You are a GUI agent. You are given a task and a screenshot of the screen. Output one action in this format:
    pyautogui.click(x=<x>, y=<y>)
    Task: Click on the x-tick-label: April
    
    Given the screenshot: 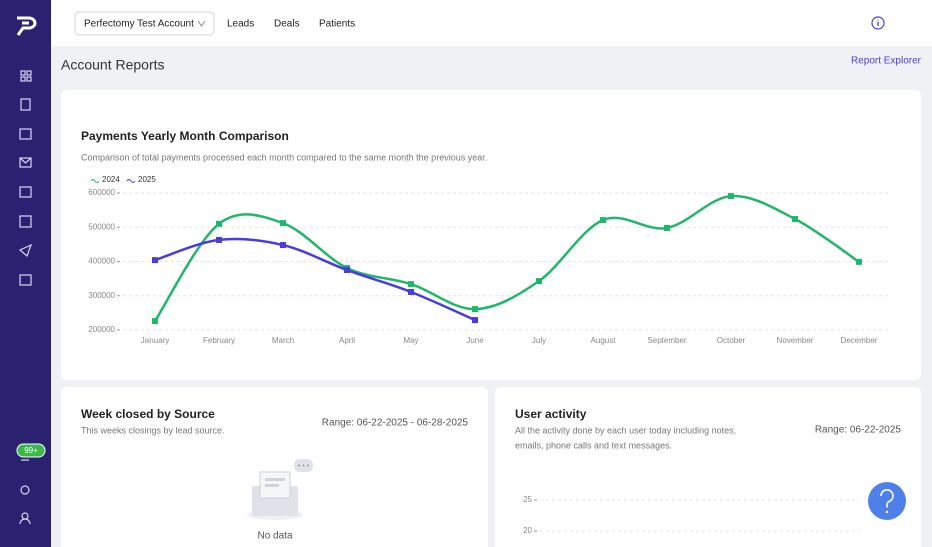 What is the action you would take?
    pyautogui.click(x=347, y=340)
    